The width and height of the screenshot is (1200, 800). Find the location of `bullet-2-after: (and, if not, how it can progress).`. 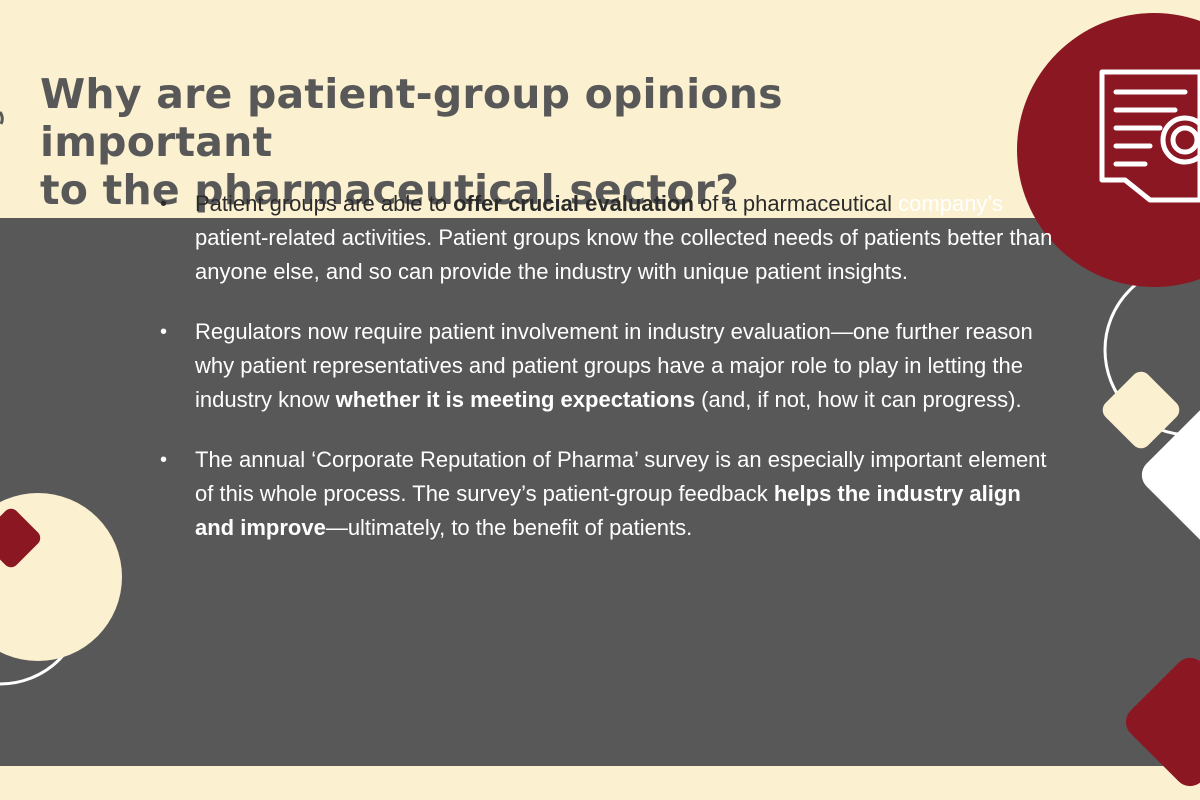

bullet-2-after: (and, if not, how it can progress). is located at coordinates (858, 399).